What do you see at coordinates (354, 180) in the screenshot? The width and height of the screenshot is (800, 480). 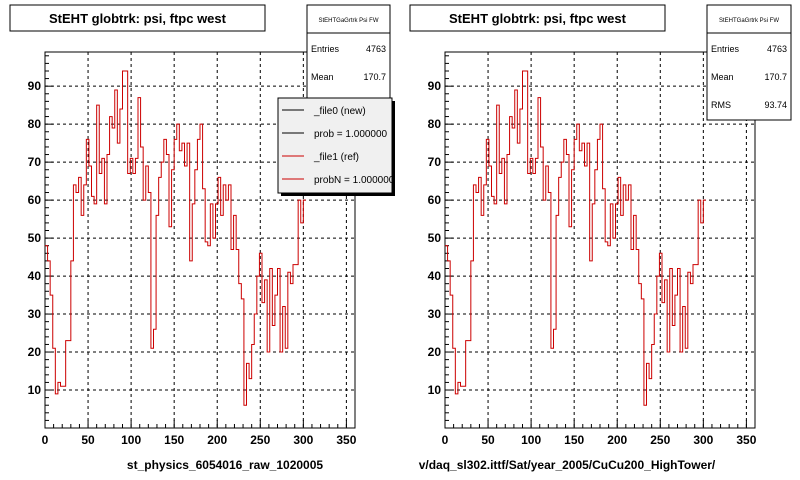 I see `legend-label: probN = 1.000000` at bounding box center [354, 180].